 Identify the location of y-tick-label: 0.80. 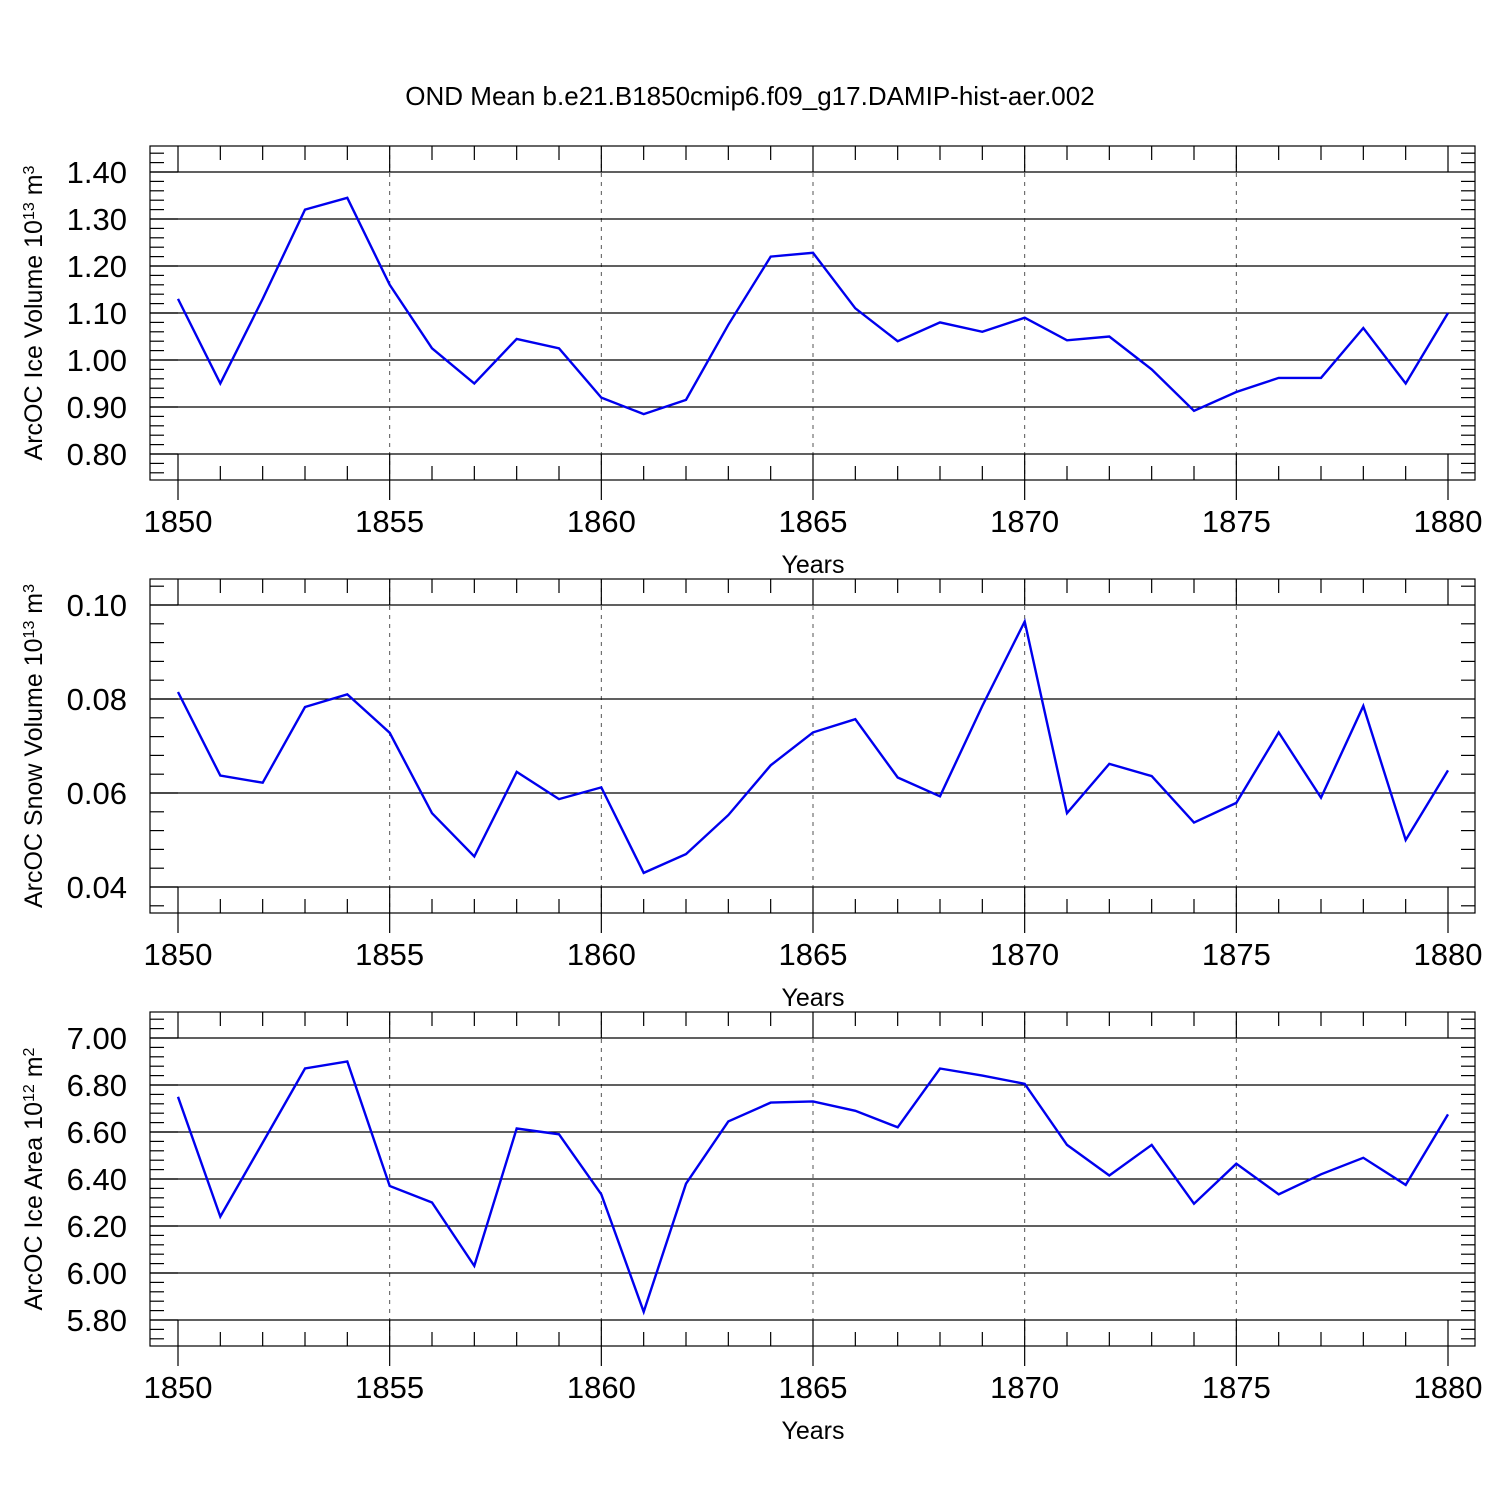
(97, 454).